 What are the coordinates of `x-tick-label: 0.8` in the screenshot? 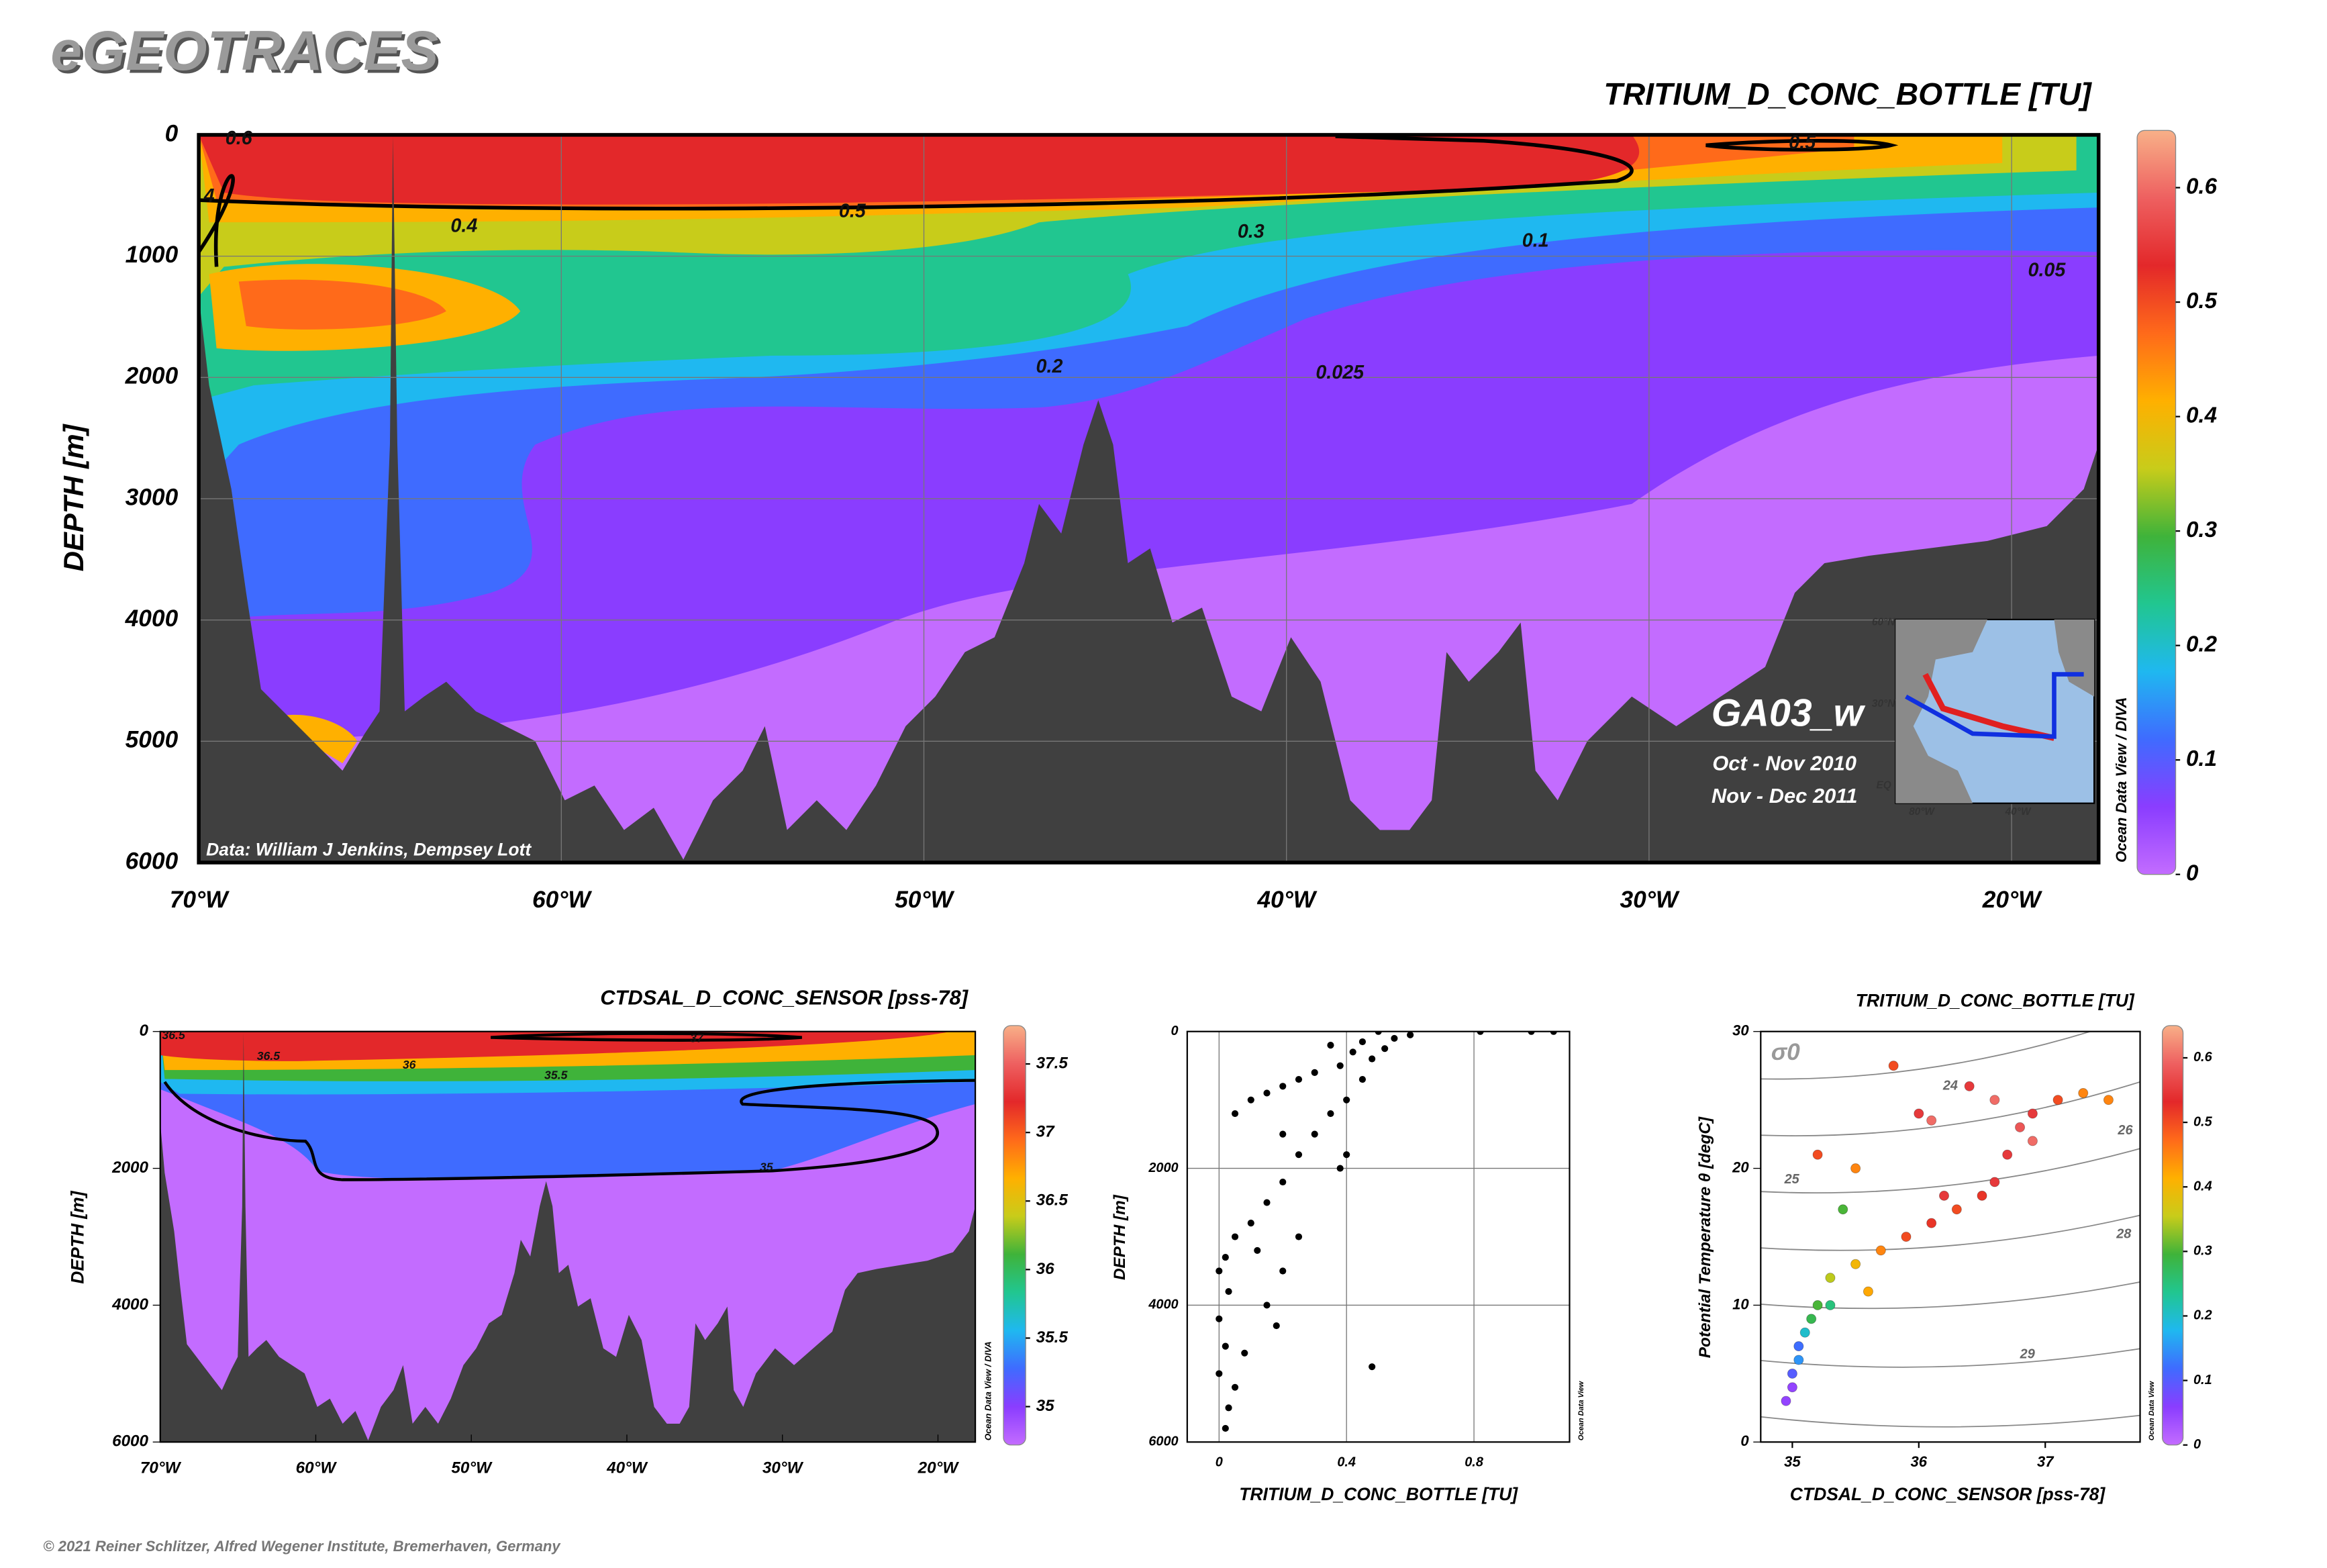 It's located at (1474, 1462).